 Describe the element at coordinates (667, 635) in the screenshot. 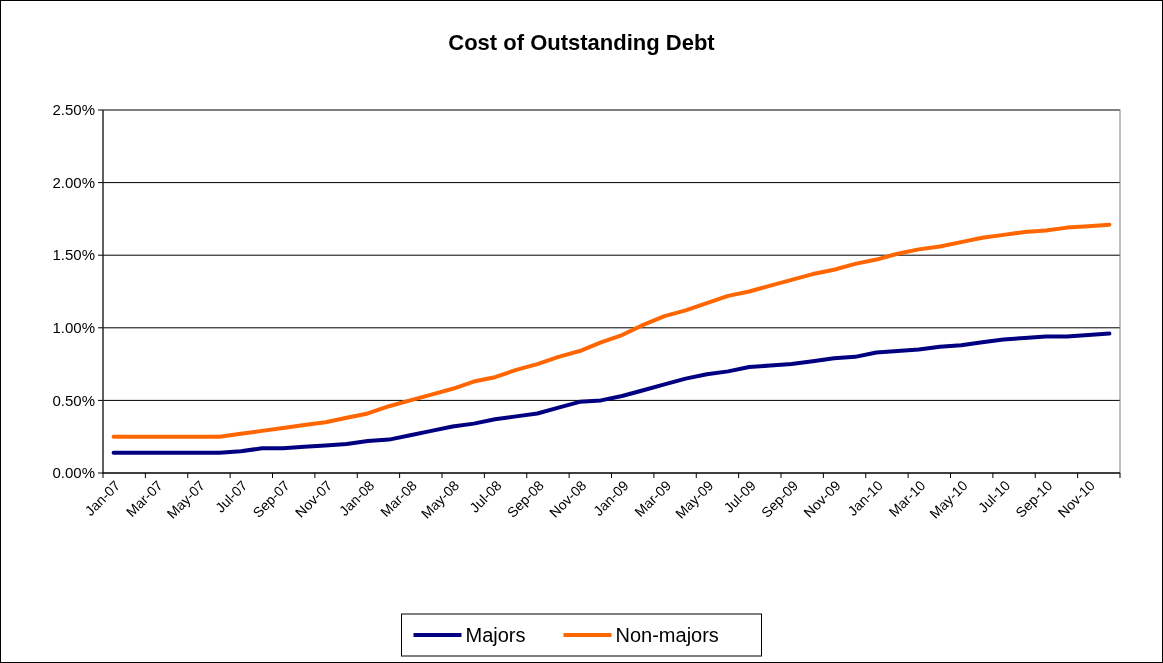

I see `legend-label: Non-majors` at that location.